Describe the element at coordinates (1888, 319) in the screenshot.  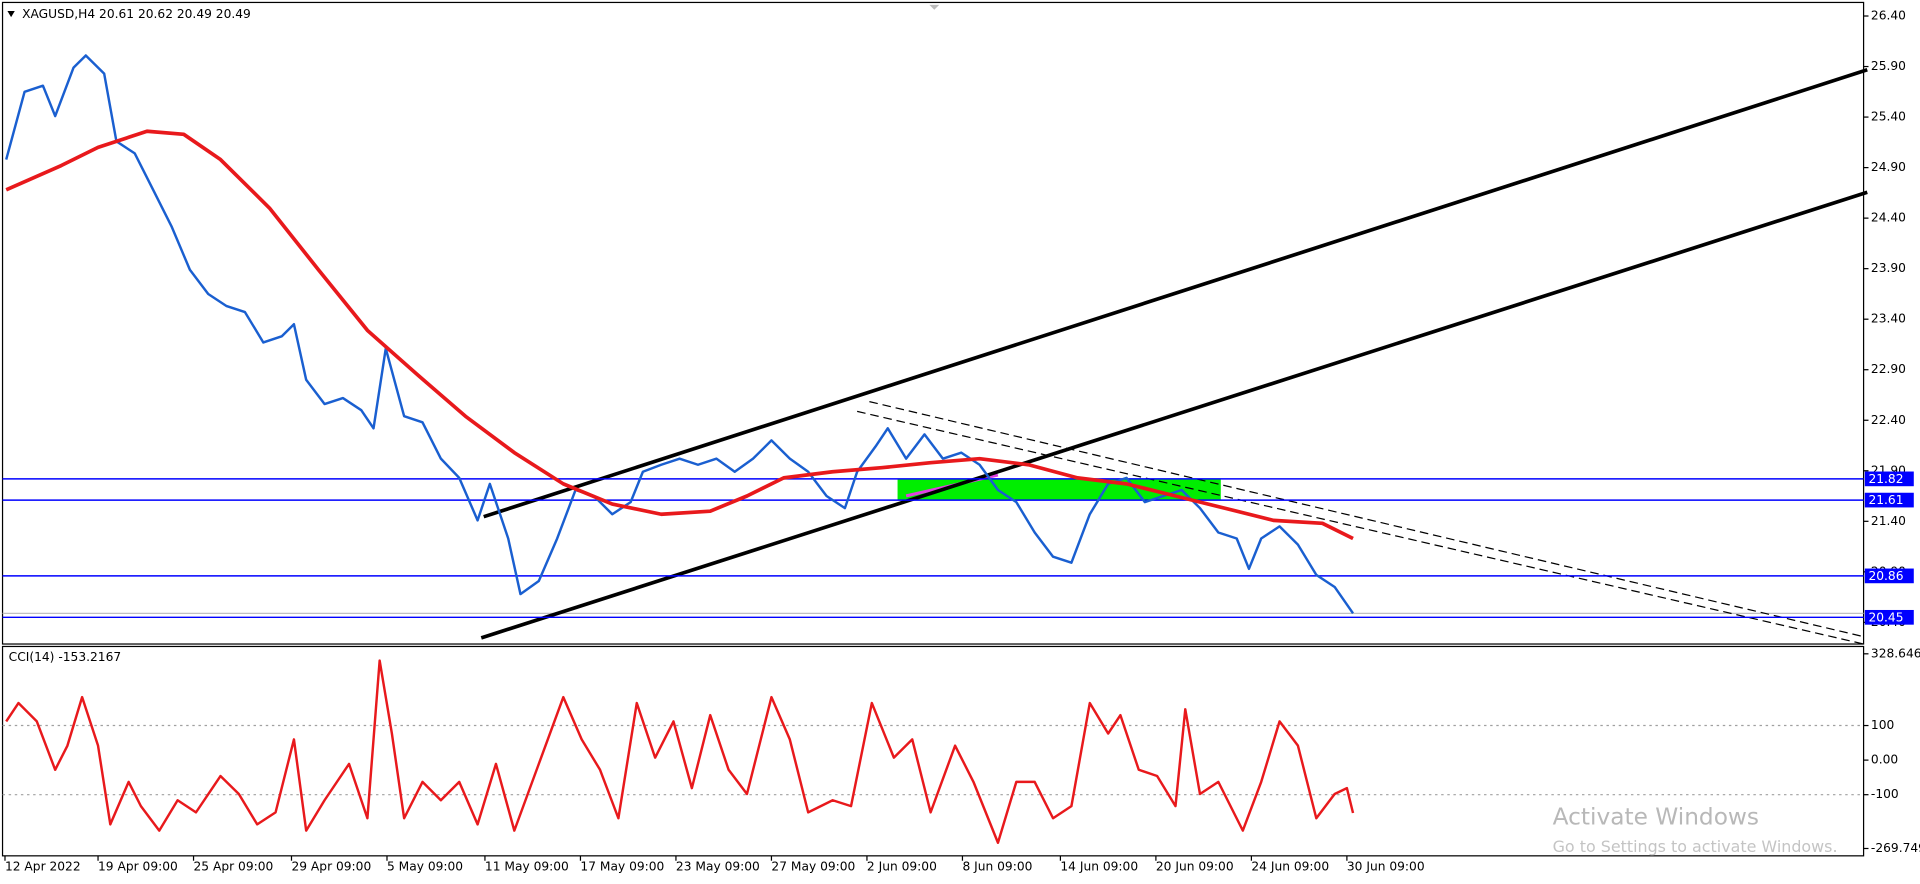
I see `y-tick-label: 23.40` at that location.